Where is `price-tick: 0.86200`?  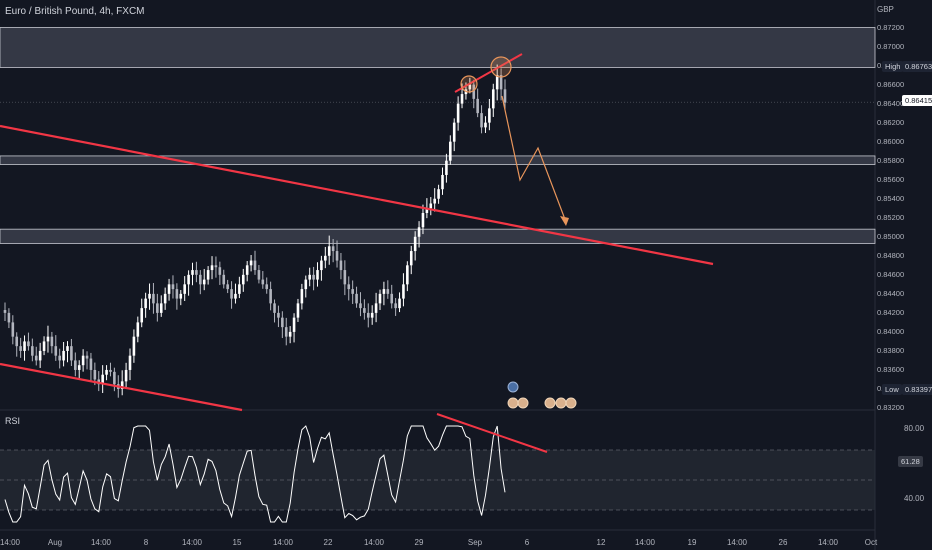 price-tick: 0.86200 is located at coordinates (891, 122).